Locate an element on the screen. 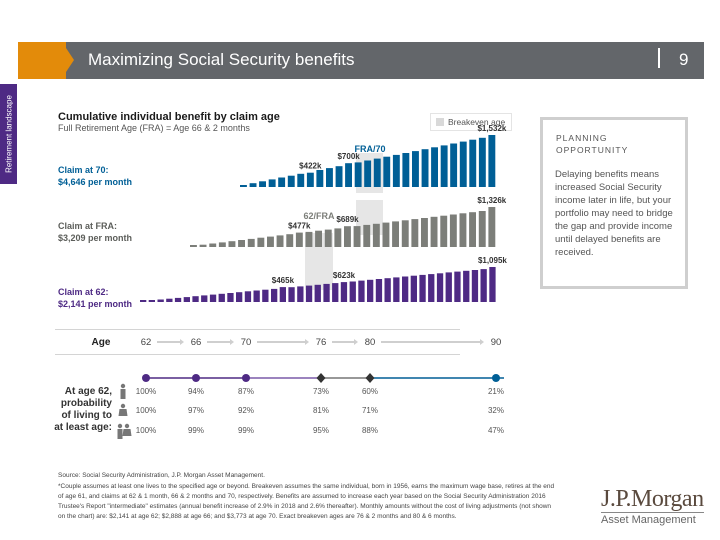 The height and width of the screenshot is (540, 720). couple-icon-right is located at coordinates (127, 429).